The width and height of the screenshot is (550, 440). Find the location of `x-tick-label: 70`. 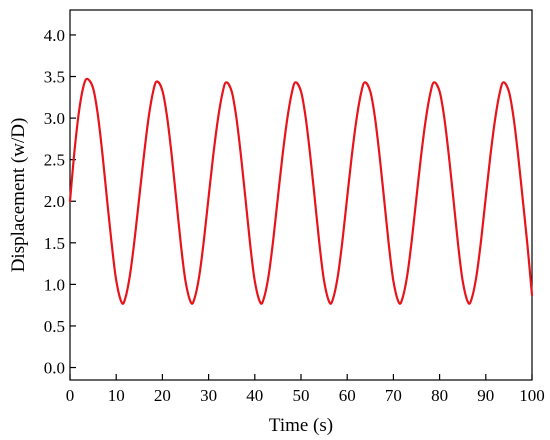

x-tick-label: 70 is located at coordinates (393, 395).